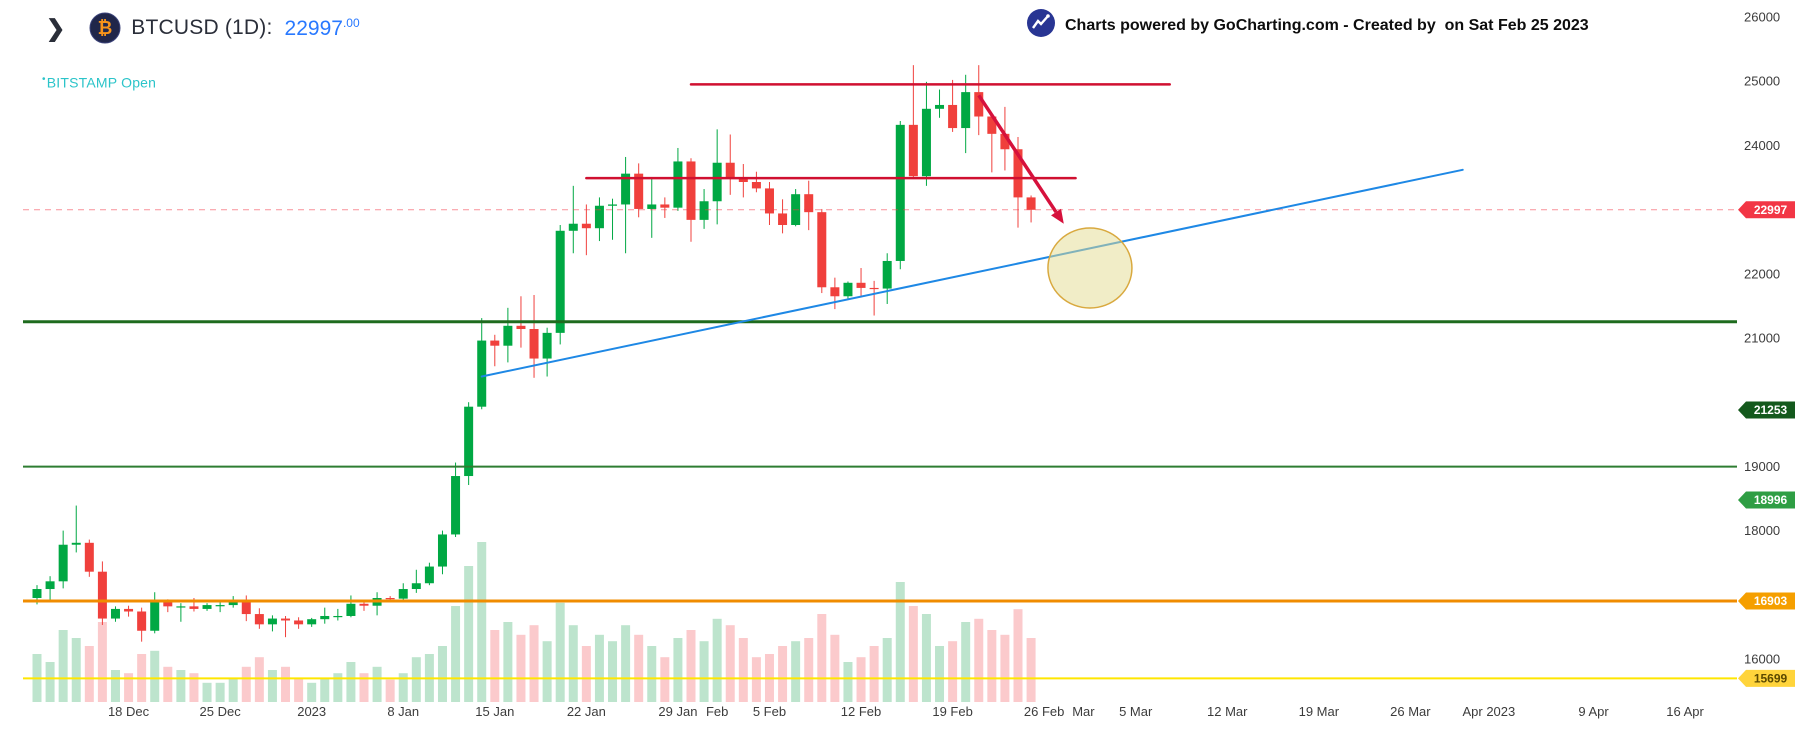 The height and width of the screenshot is (738, 1797). Describe the element at coordinates (1762, 530) in the screenshot. I see `price-axis-label: 18000` at that location.